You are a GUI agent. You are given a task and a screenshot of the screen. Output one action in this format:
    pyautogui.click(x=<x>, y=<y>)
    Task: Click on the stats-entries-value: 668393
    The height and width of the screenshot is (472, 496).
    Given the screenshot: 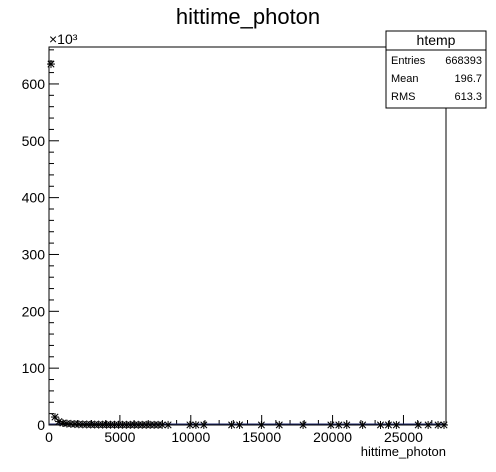 What is the action you would take?
    pyautogui.click(x=463, y=61)
    